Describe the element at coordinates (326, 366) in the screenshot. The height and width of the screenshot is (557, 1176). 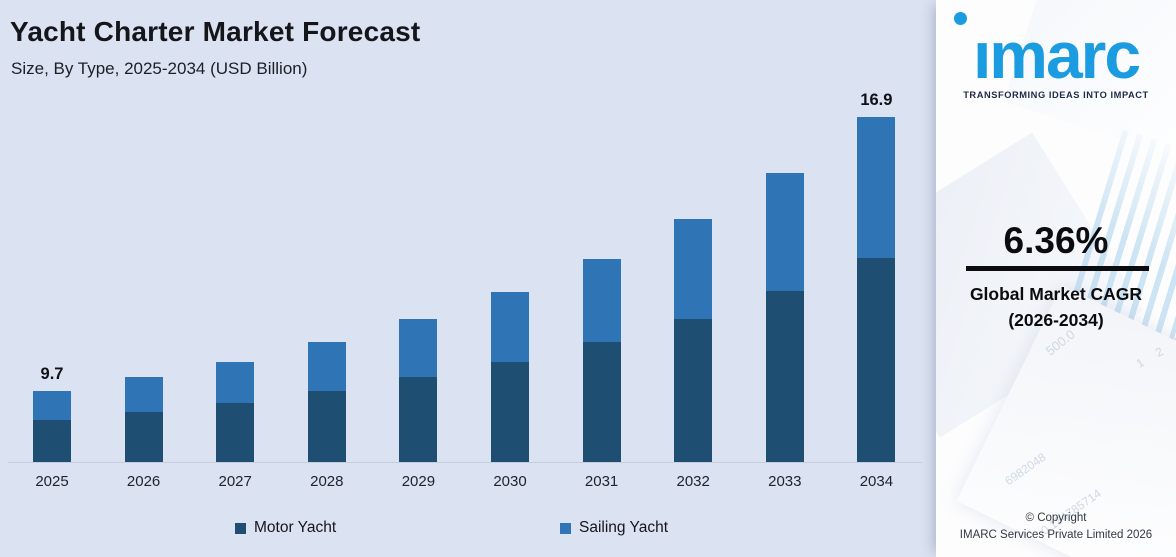
I see `bar-2028-sailing-yacht-segment` at that location.